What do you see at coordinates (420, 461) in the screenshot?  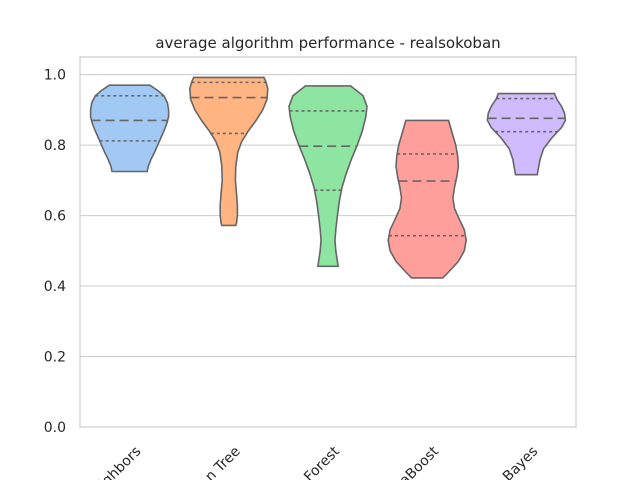 I see `x-tick-label: aBoost` at bounding box center [420, 461].